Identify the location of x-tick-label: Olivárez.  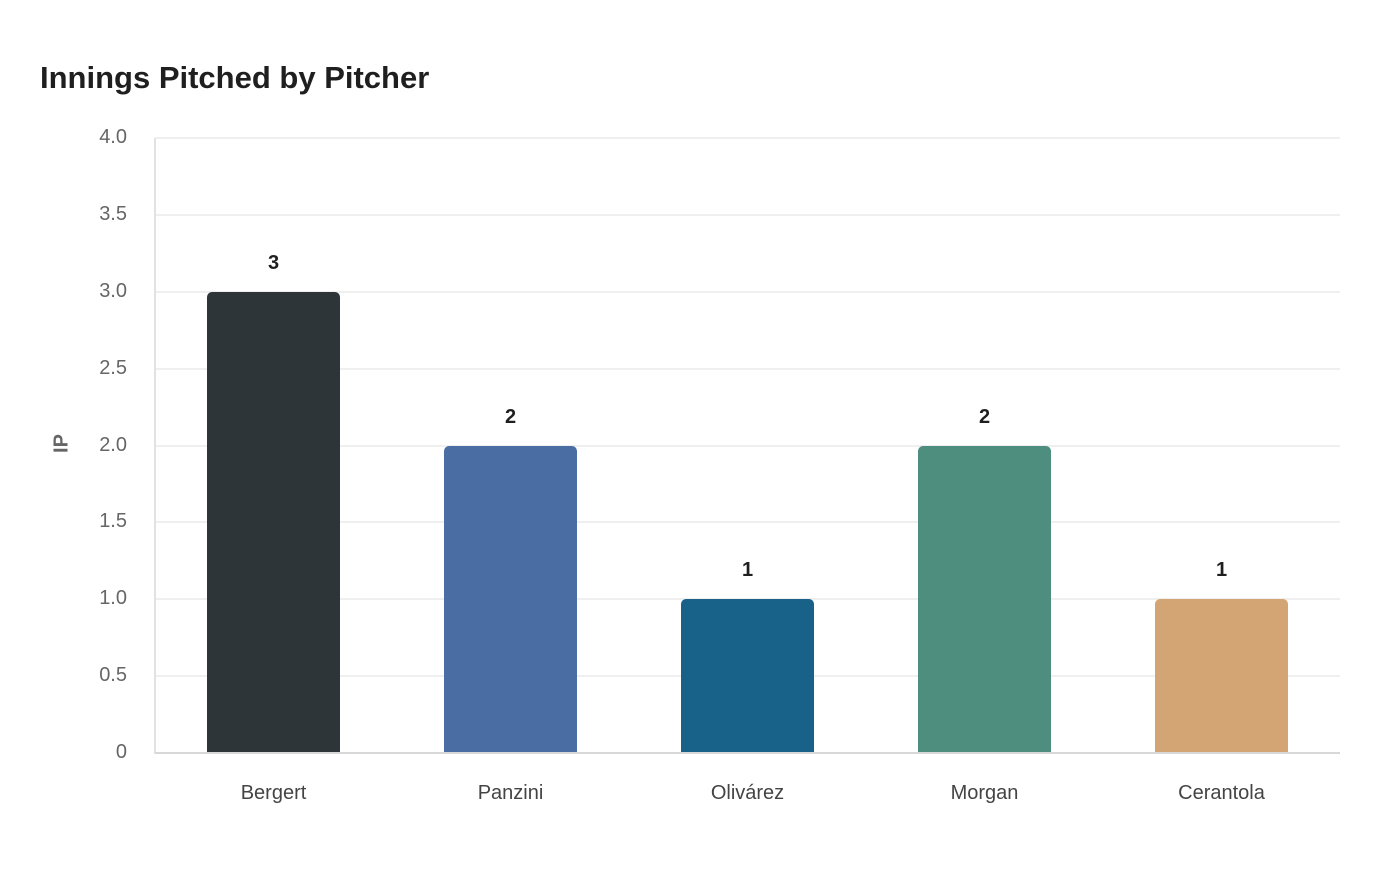
(747, 793).